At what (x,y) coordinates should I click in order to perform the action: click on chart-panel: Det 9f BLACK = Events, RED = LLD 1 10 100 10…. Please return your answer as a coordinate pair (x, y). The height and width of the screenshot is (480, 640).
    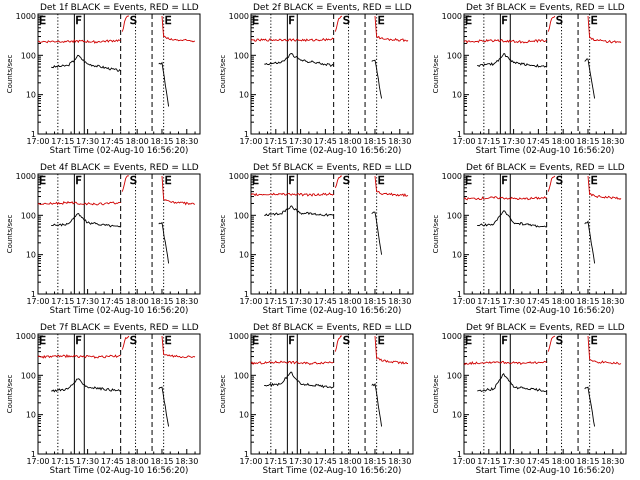
    Looking at the image, I should click on (529, 399).